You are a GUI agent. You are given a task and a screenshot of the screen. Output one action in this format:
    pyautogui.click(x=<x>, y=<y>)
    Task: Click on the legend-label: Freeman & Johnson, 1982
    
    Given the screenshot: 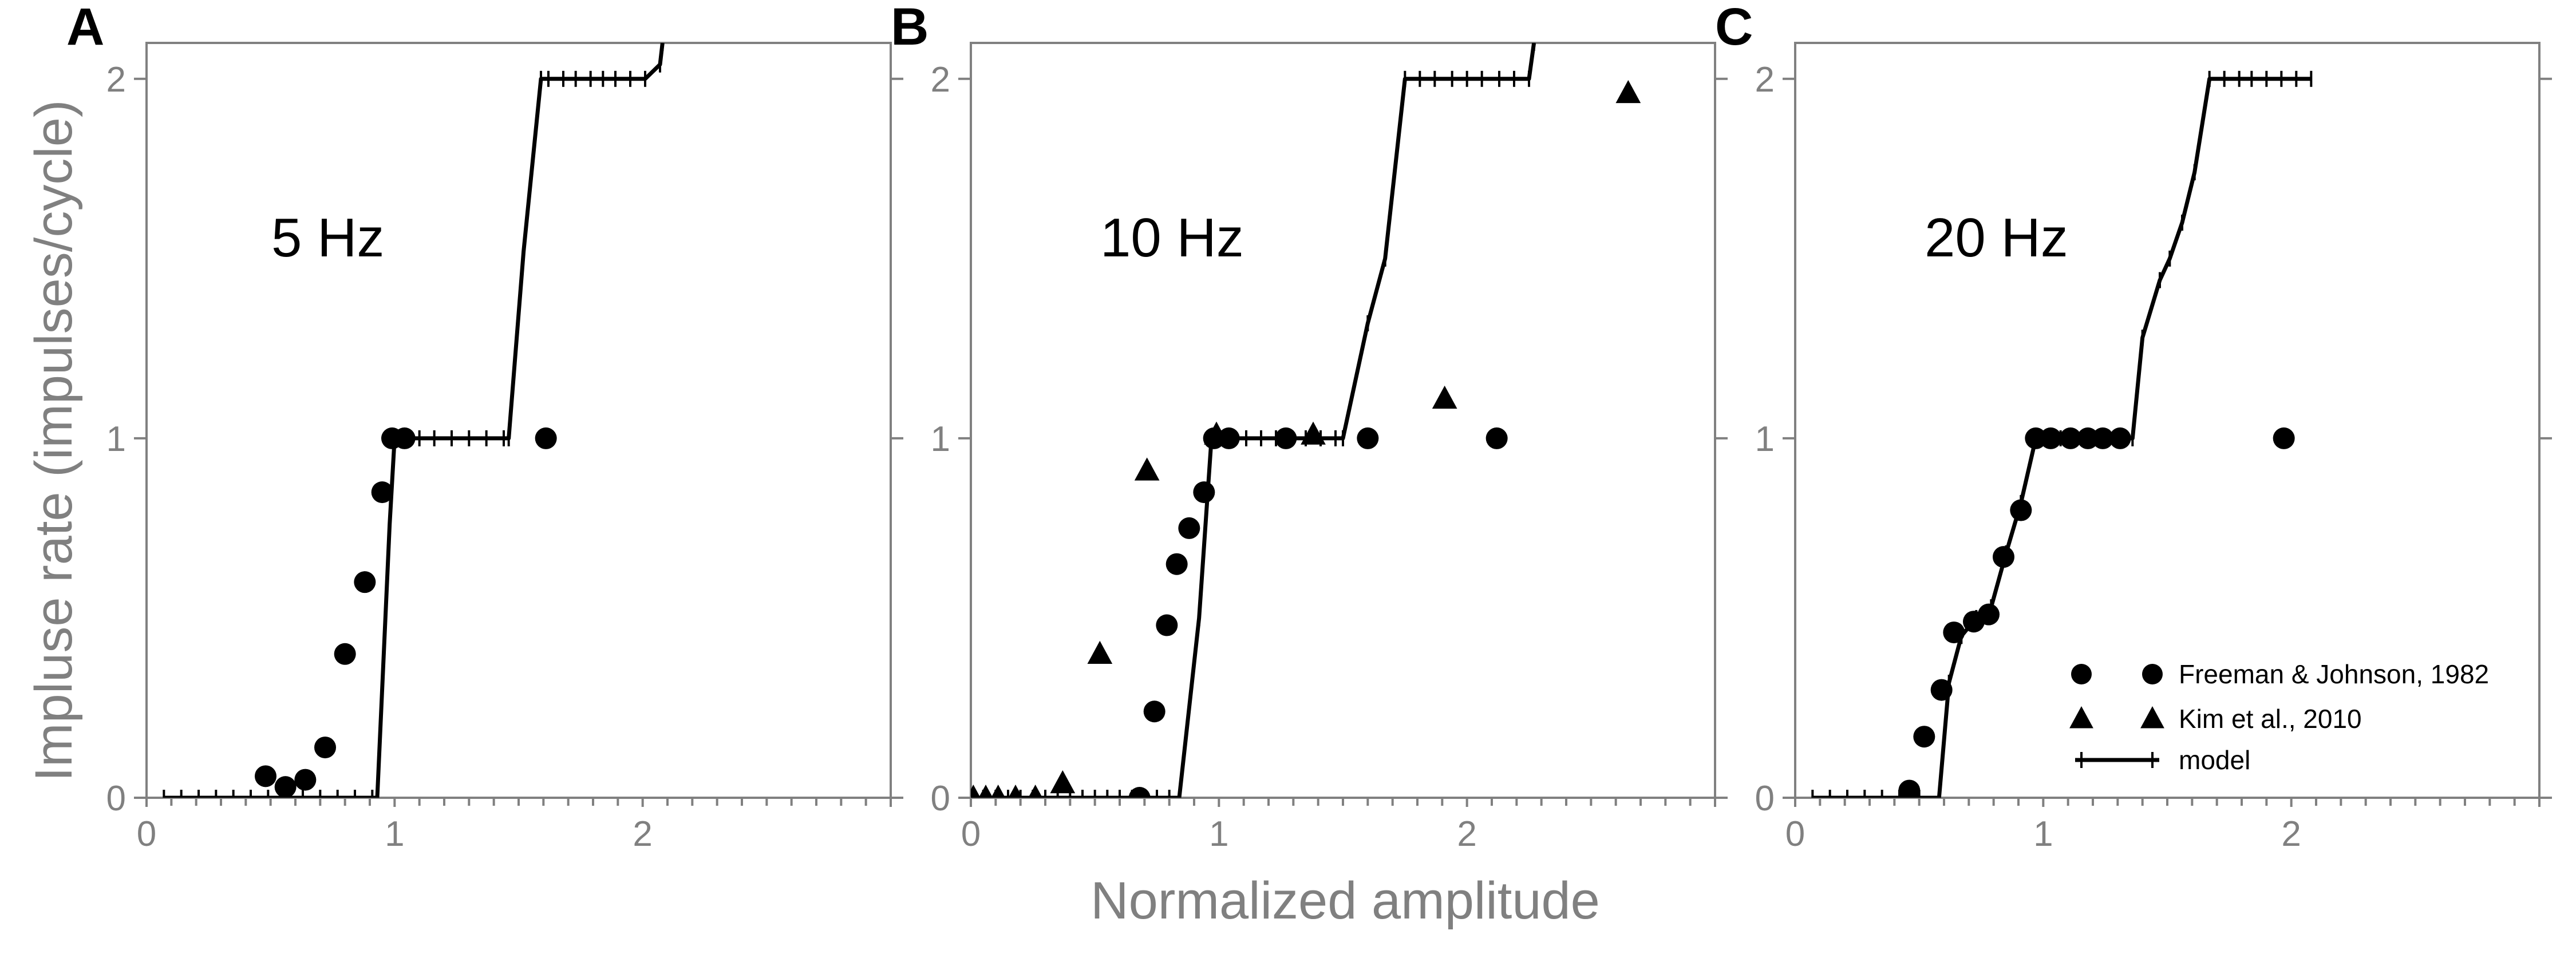 What is the action you would take?
    pyautogui.click(x=2334, y=674)
    